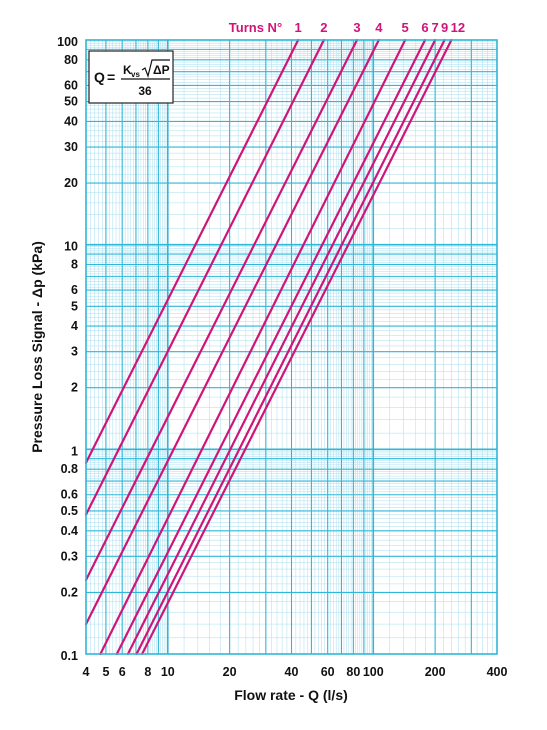 Image resolution: width=547 pixels, height=730 pixels. I want to click on y-tick-label: 60, so click(71, 85).